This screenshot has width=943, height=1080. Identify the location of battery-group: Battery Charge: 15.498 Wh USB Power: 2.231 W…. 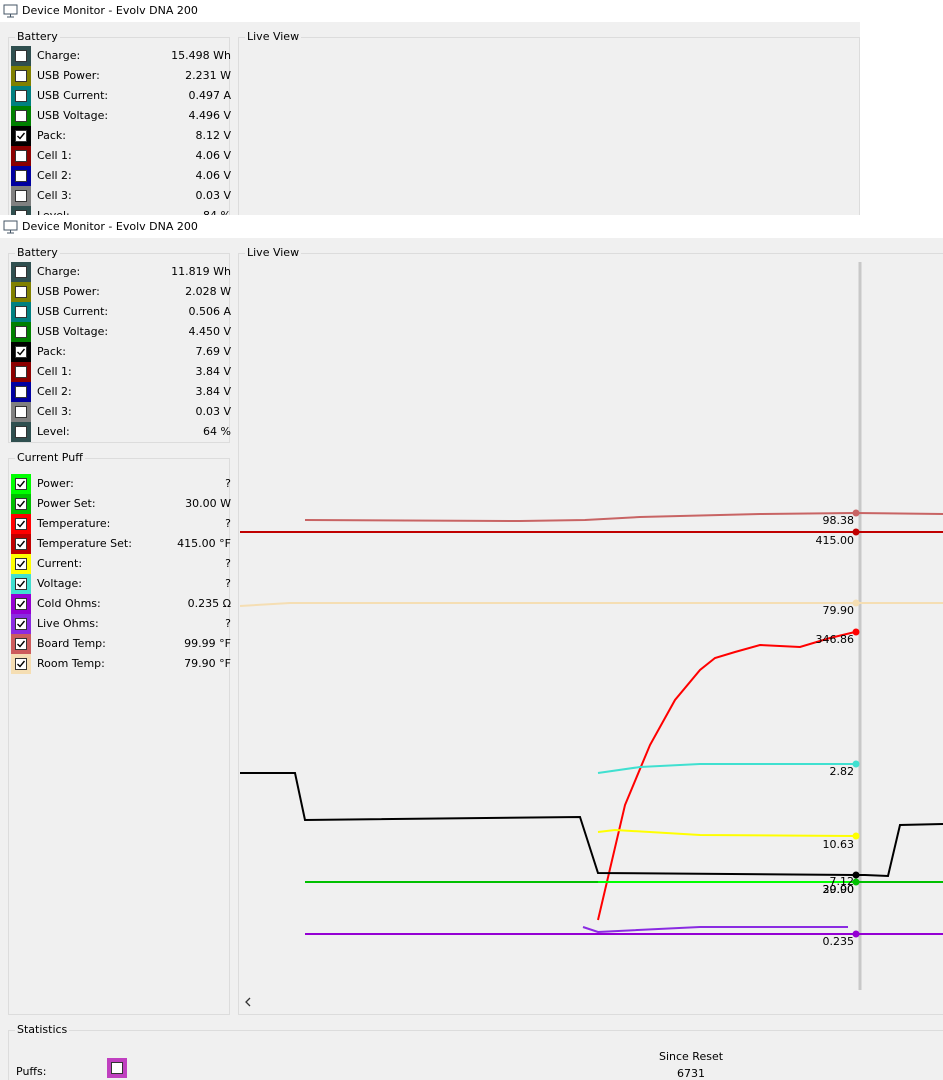
(119, 122).